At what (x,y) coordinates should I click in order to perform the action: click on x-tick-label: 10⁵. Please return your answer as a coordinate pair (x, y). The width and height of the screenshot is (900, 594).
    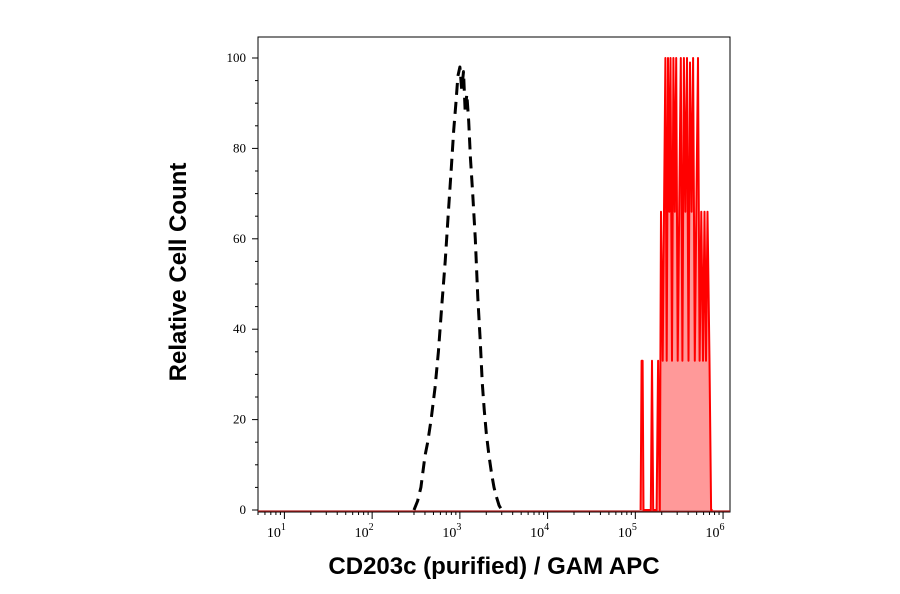
    Looking at the image, I should click on (627, 531).